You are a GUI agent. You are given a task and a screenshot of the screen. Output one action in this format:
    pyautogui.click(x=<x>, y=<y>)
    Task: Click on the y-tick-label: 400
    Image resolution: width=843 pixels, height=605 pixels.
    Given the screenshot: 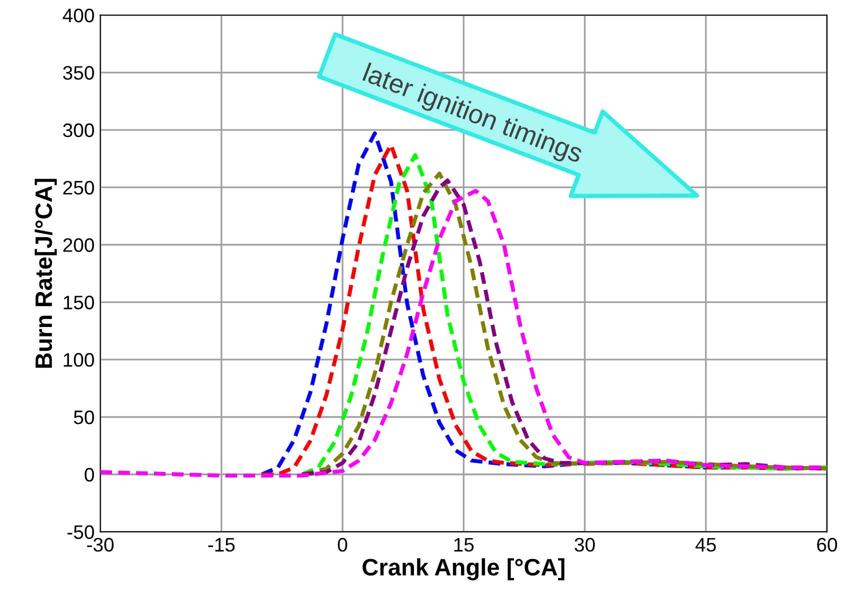 What is the action you would take?
    pyautogui.click(x=78, y=15)
    